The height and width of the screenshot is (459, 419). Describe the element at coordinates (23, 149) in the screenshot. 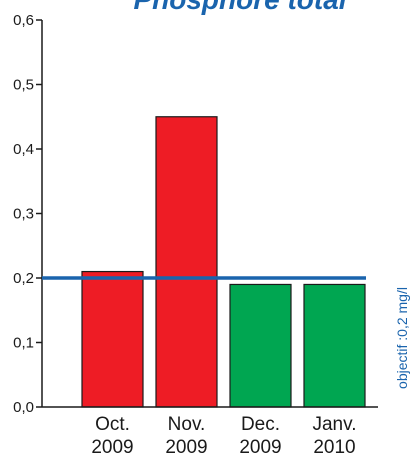

I see `y-tick-label: 0,4` at that location.